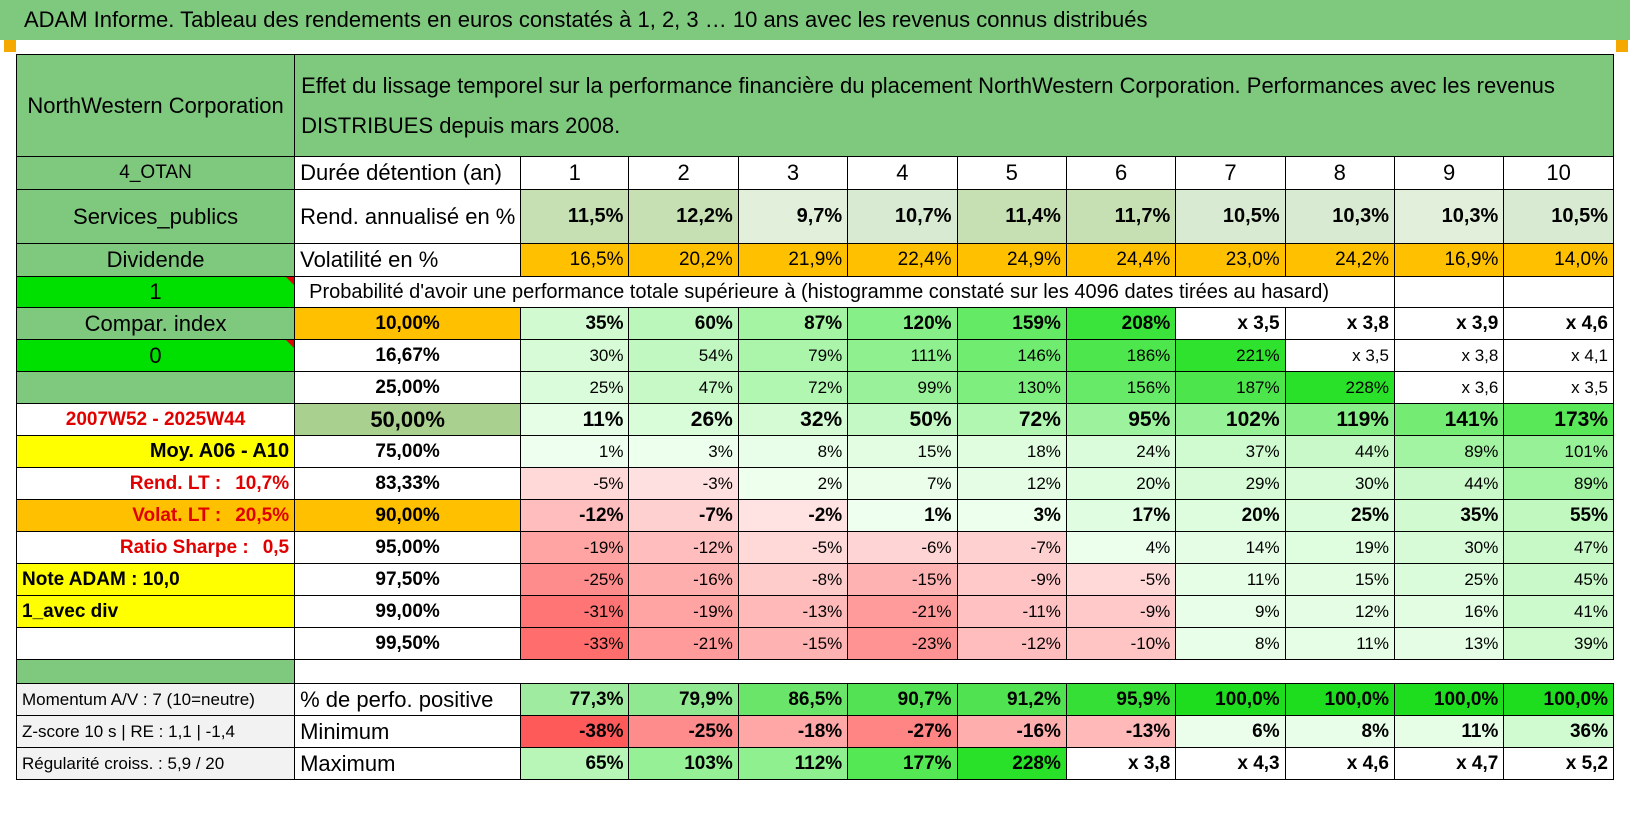  What do you see at coordinates (1121, 323) in the screenshot?
I see `quantile-value-cell: 208%` at bounding box center [1121, 323].